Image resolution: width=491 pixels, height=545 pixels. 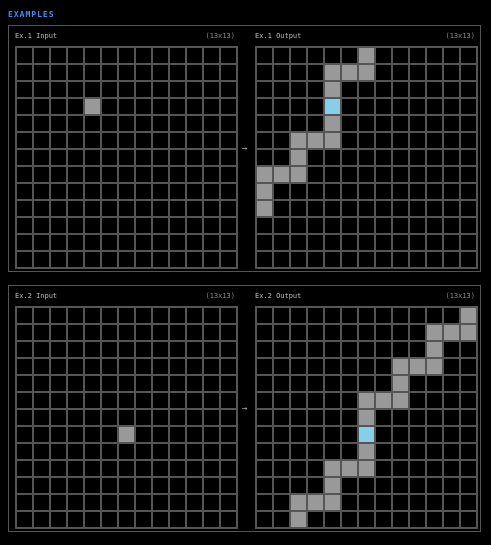 I want to click on examples-heading: EXAMPLES, so click(x=31, y=14).